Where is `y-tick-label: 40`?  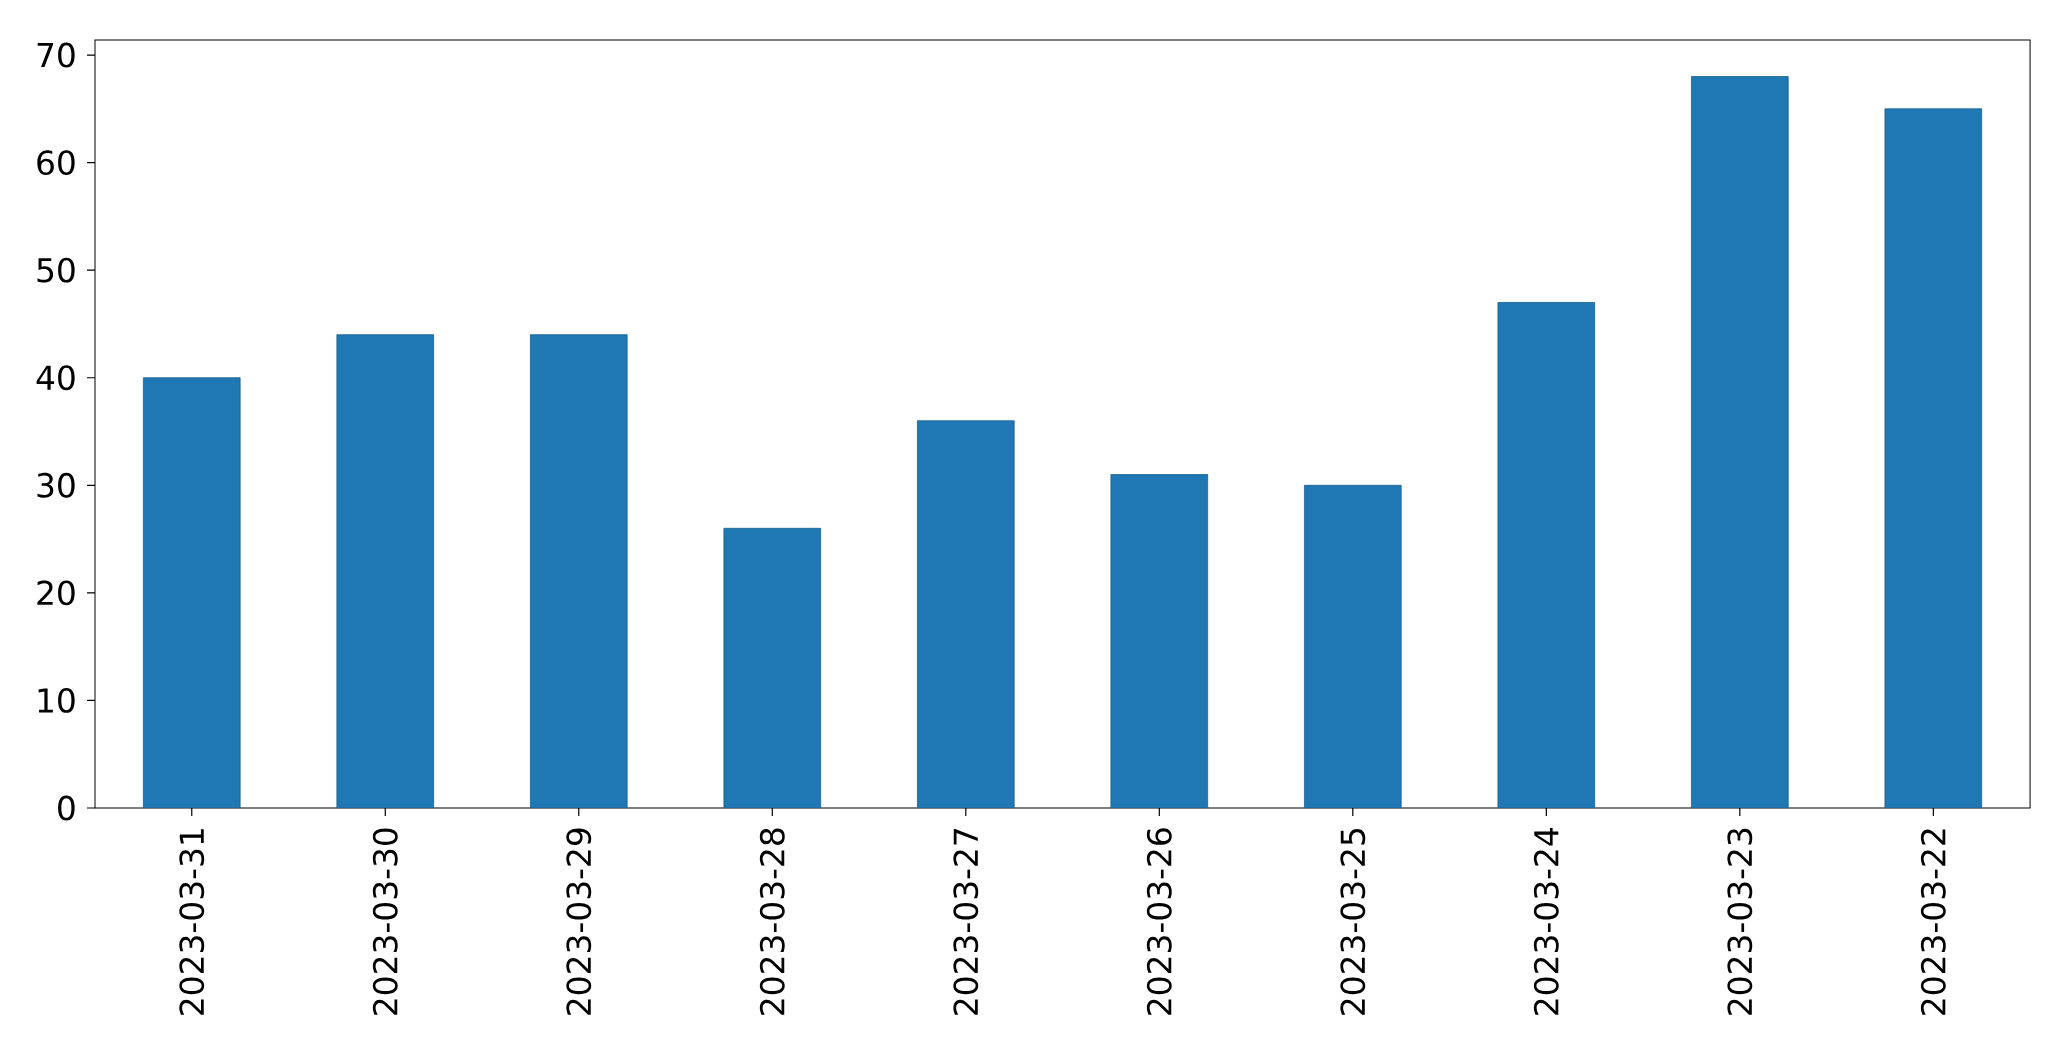 y-tick-label: 40 is located at coordinates (55, 378).